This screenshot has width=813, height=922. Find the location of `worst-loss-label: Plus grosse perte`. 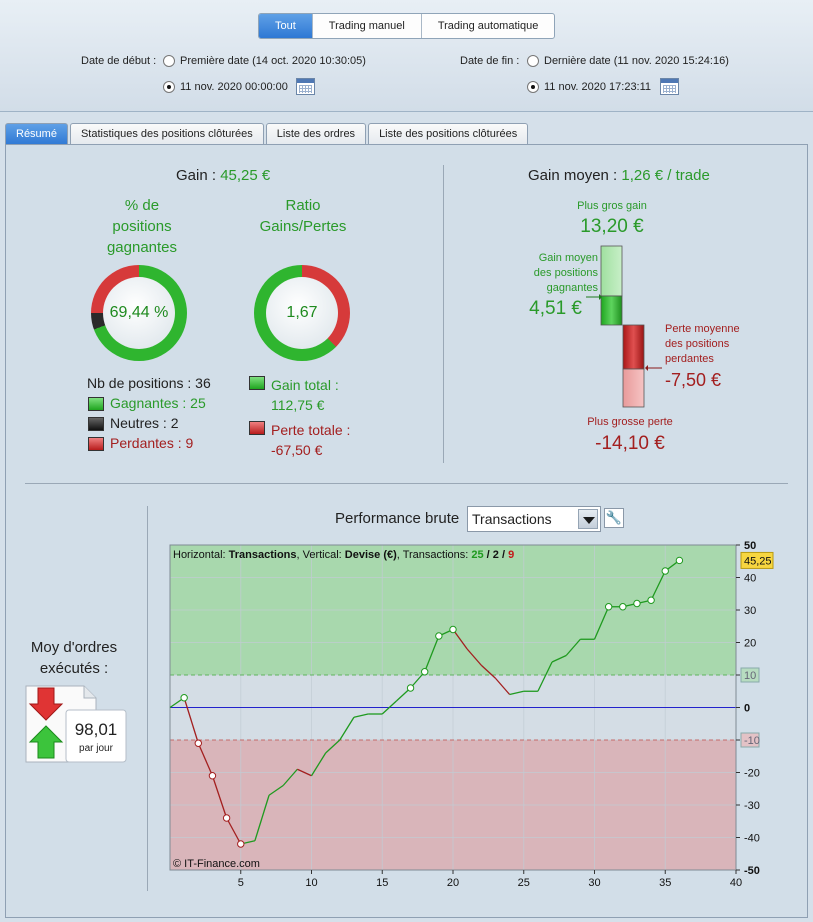

worst-loss-label: Plus grosse perte is located at coordinates (630, 422).